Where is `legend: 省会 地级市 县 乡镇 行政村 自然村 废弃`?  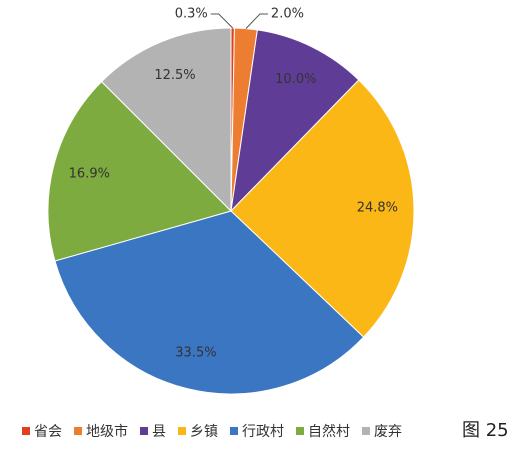 legend: 省会 地级市 县 乡镇 行政村 自然村 废弃 is located at coordinates (212, 431).